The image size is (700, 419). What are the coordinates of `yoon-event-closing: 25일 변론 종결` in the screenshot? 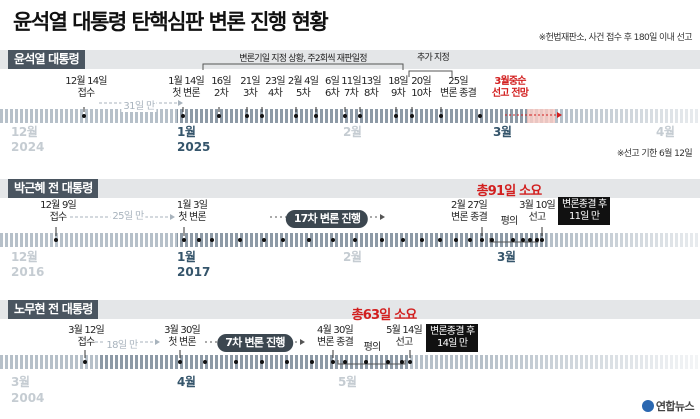 It's located at (458, 87).